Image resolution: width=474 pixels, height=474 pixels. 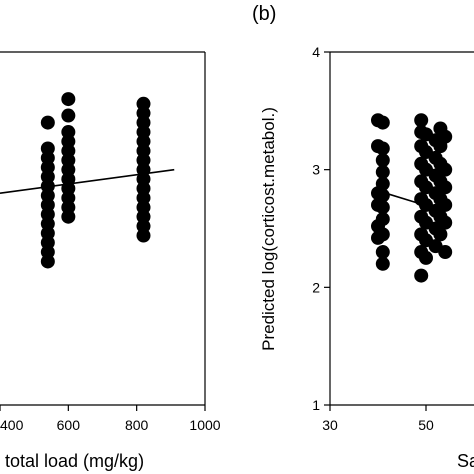 What do you see at coordinates (321, 228) in the screenshot?
I see `panel-b-y-ticks: 1 2 3 4` at bounding box center [321, 228].